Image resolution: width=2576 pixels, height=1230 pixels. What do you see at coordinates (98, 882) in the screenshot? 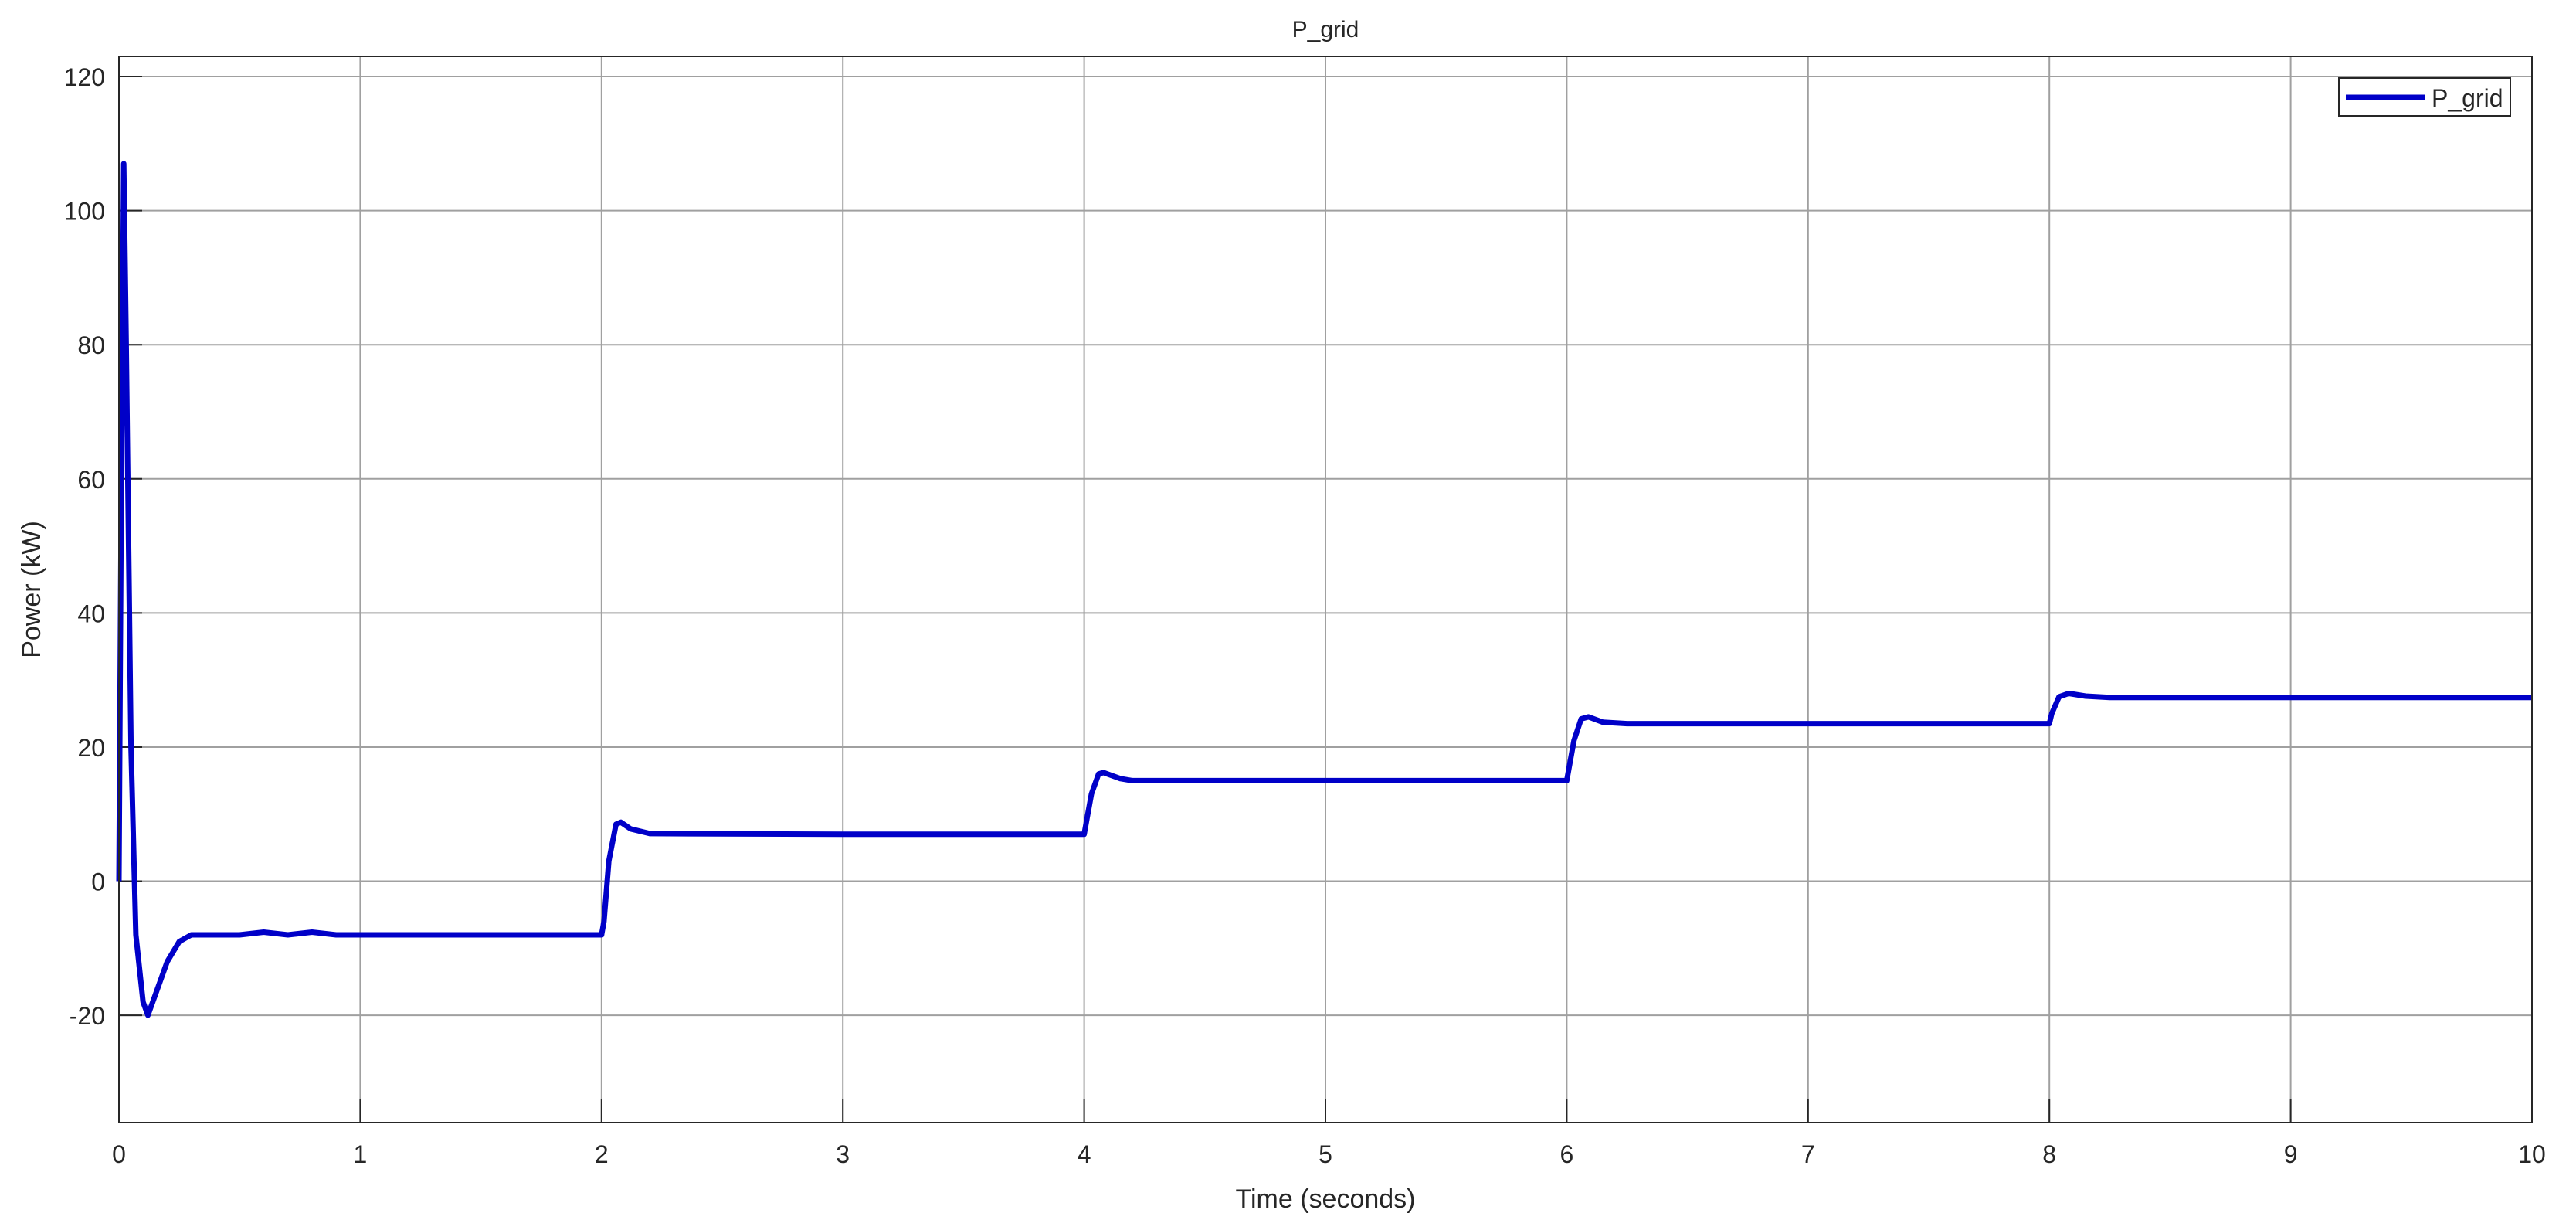
I see `y-tick-label: 0` at bounding box center [98, 882].